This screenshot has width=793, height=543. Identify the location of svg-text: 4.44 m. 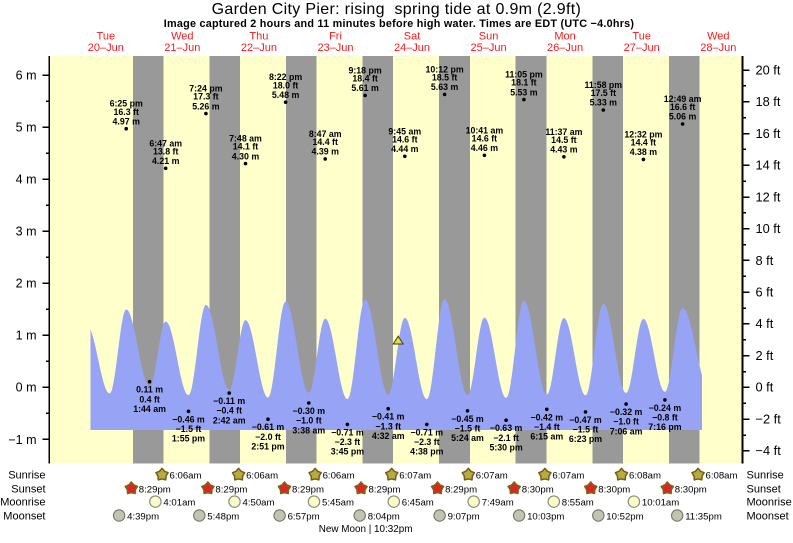
(405, 149).